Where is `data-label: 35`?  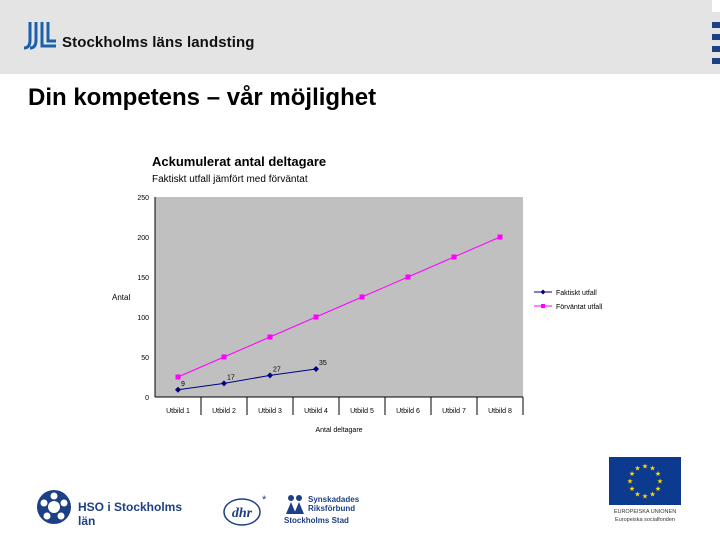
data-label: 35 is located at coordinates (323, 363).